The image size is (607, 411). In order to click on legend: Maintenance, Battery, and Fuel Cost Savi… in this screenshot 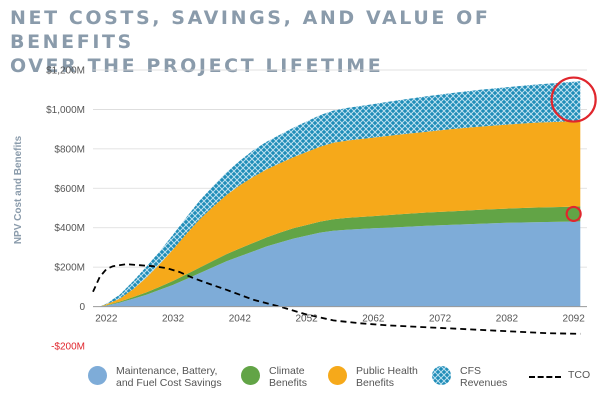, I will do `click(345, 385)`.